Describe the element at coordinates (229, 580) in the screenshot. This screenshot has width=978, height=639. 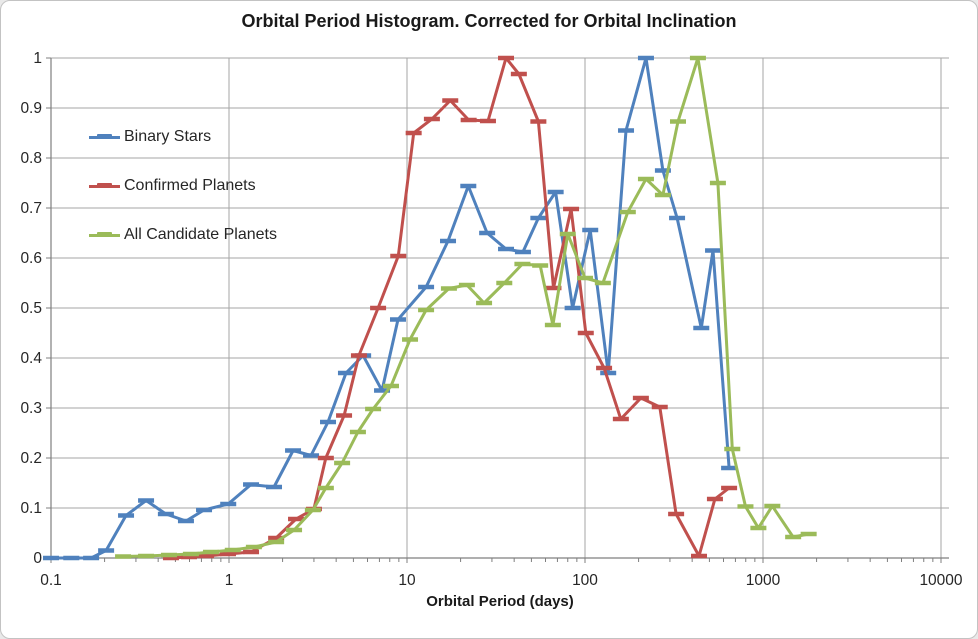
I see `x-tick-label: 1` at that location.